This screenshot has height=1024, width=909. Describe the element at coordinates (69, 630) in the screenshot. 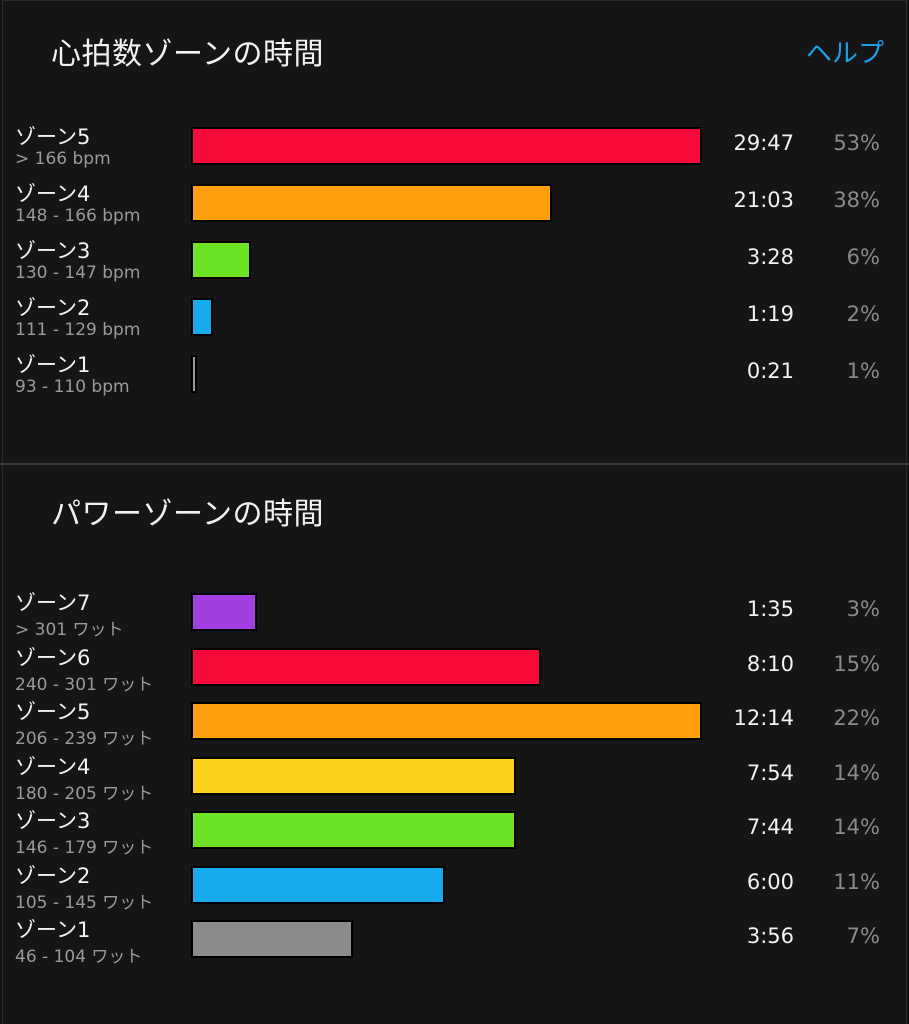

I see `zone-range: > 301 ワット` at that location.